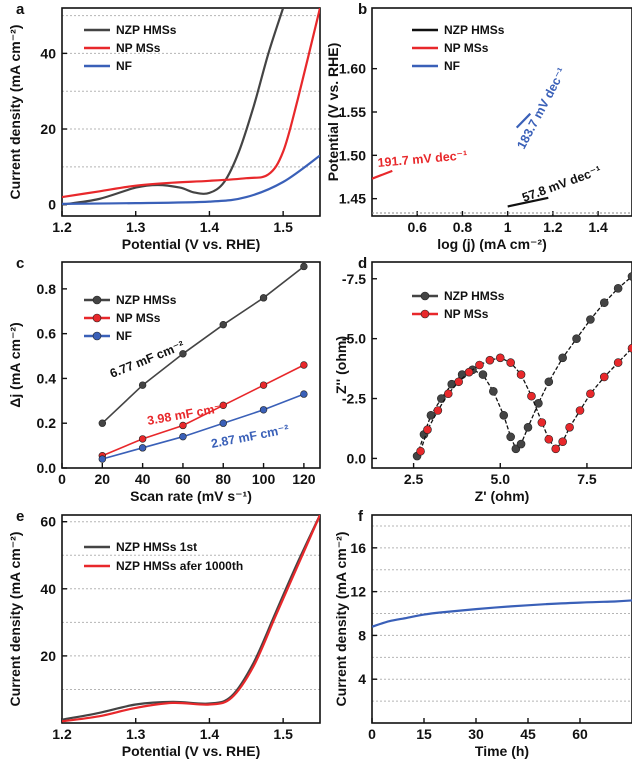 This screenshot has width=632, height=761. Describe the element at coordinates (358, 548) in the screenshot. I see `y-tick-label: 16` at that location.